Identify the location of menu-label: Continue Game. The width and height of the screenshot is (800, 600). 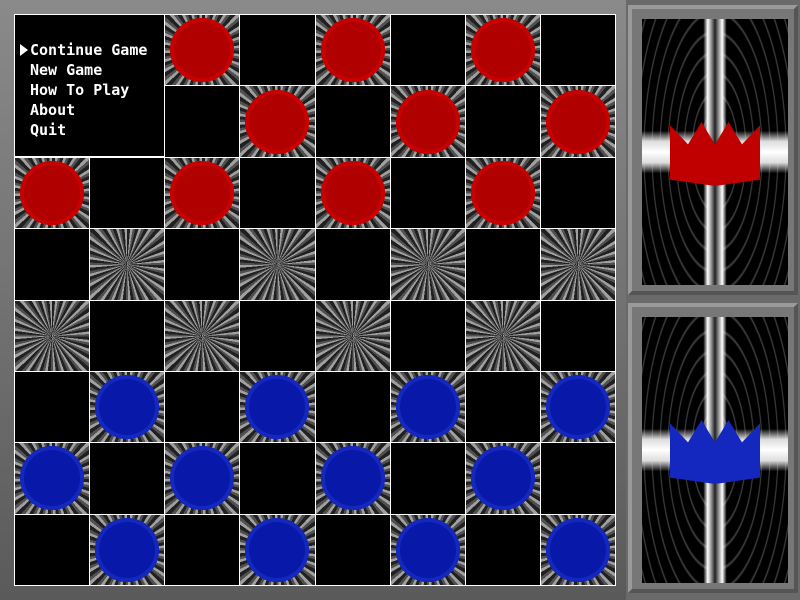
(89, 50).